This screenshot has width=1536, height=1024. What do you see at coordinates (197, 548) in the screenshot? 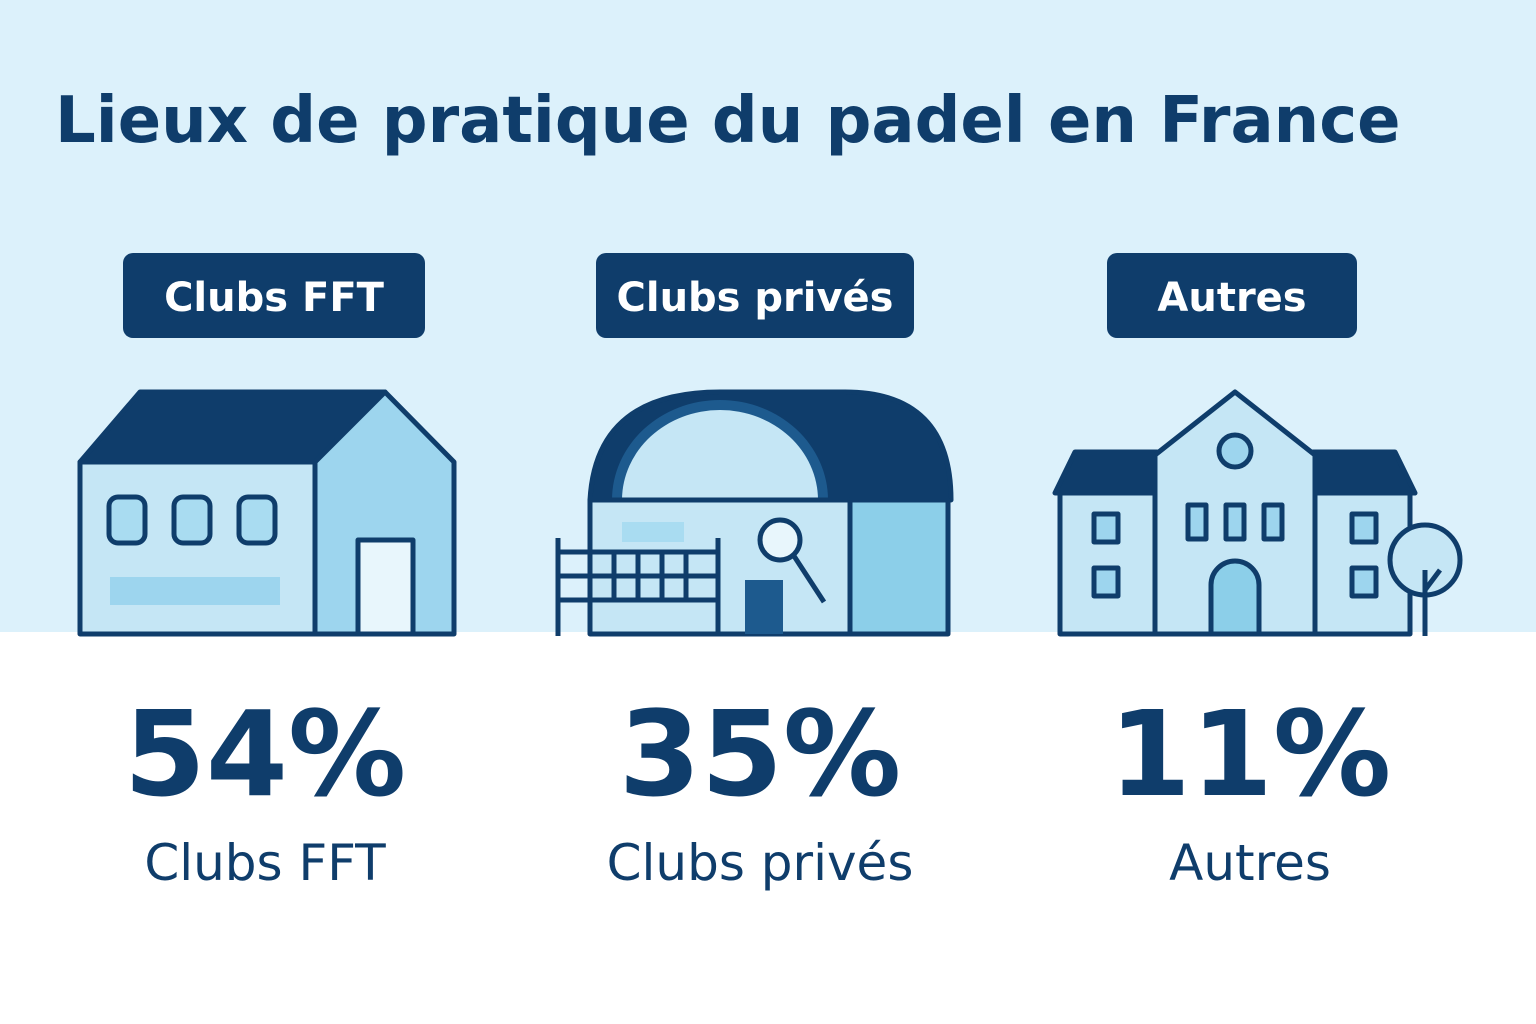
I see `wall` at bounding box center [197, 548].